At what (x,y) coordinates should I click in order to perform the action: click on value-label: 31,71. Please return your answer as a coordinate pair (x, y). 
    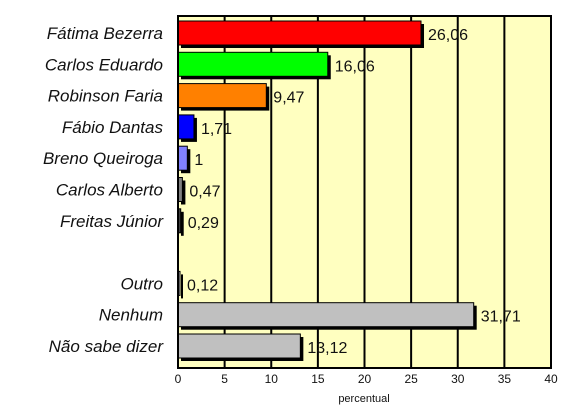
    Looking at the image, I should click on (501, 317).